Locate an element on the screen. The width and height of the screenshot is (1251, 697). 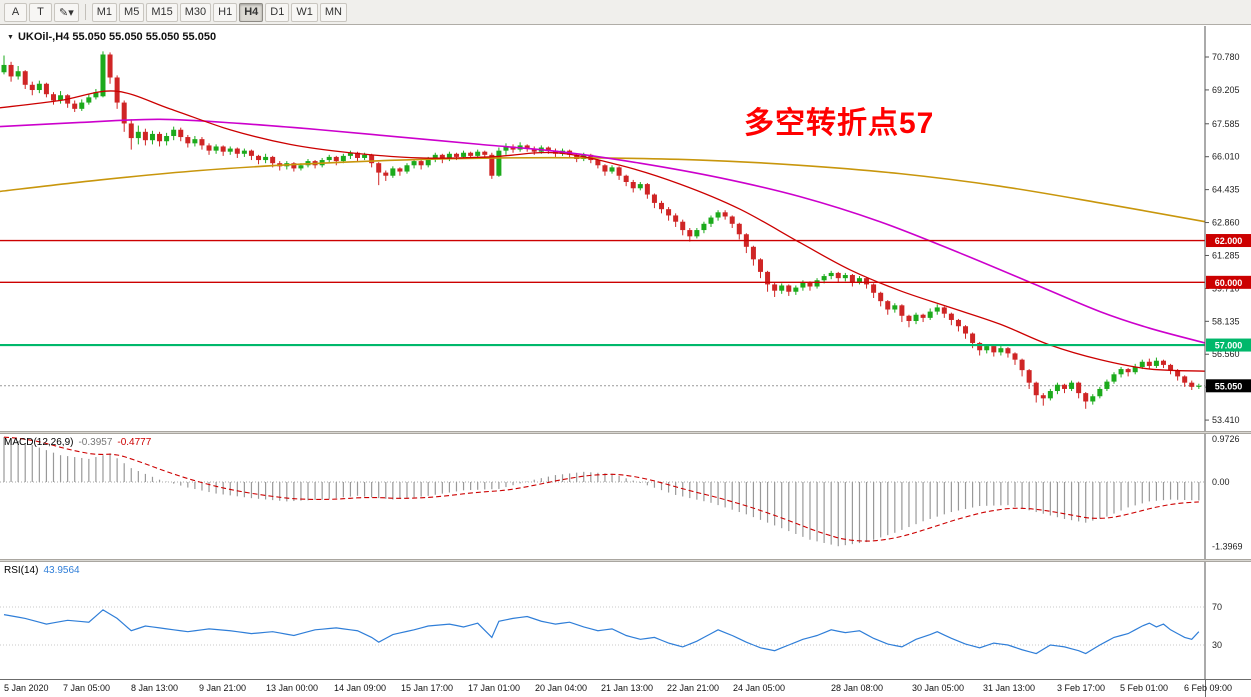
time-tick: 28 Jan 08:00 is located at coordinates (857, 688).